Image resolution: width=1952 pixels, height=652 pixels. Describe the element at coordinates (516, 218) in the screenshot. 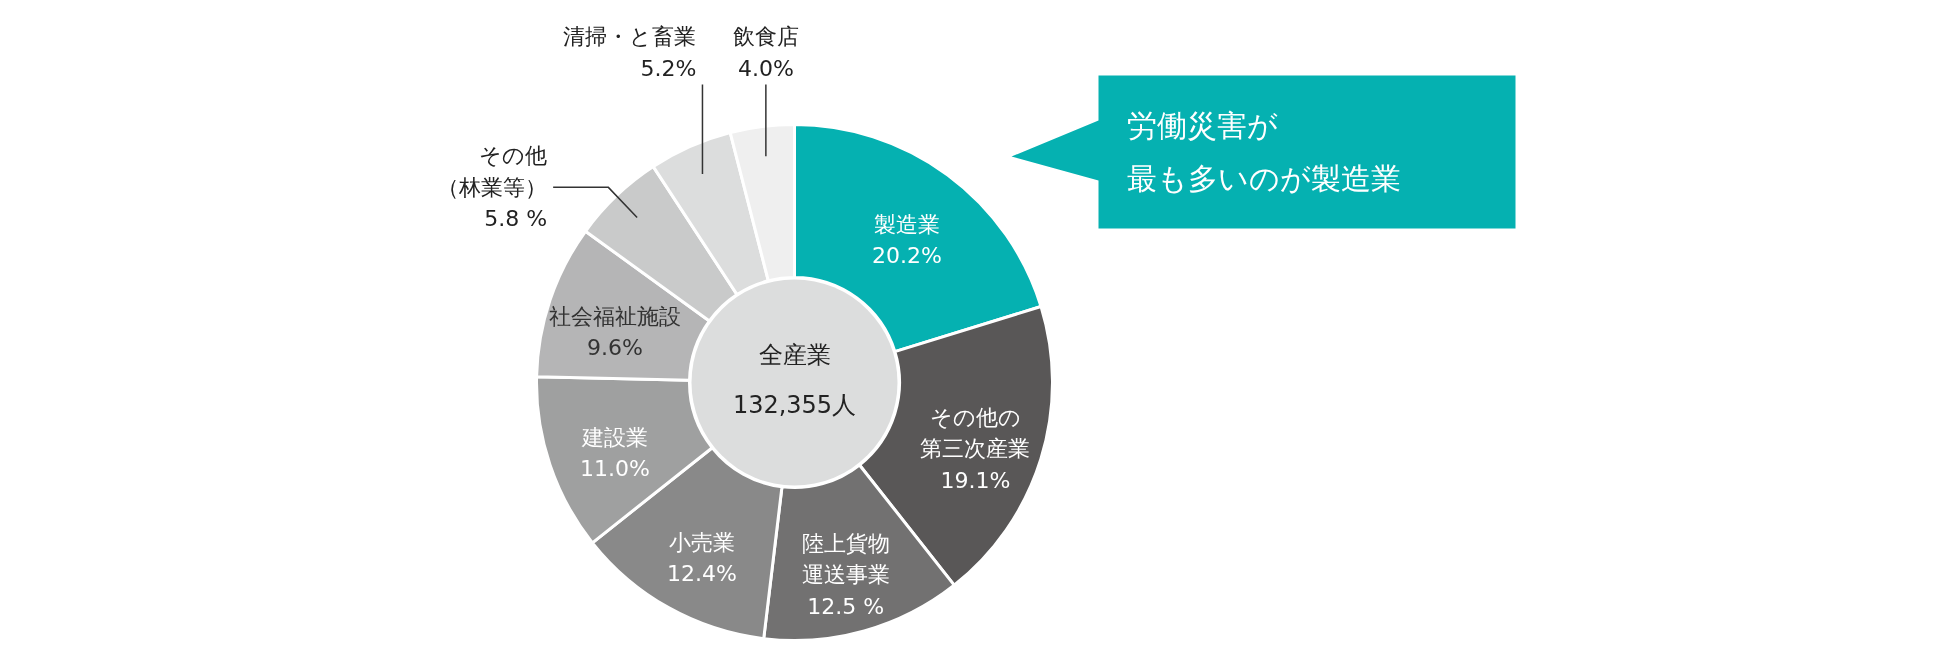

I see `data-label: 5.8 %` at that location.